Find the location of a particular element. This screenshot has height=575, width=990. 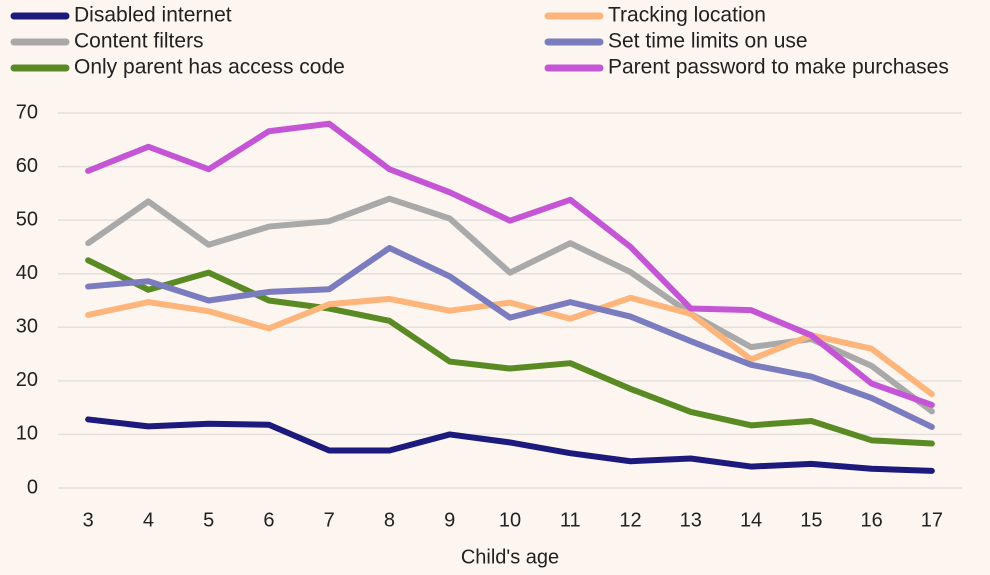

y-tick-label: 60 is located at coordinates (27, 166).